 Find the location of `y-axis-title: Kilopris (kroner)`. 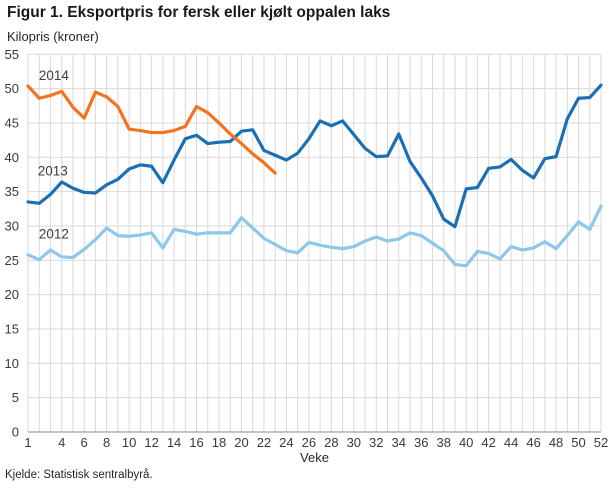

y-axis-title: Kilopris (kroner) is located at coordinates (53, 36).